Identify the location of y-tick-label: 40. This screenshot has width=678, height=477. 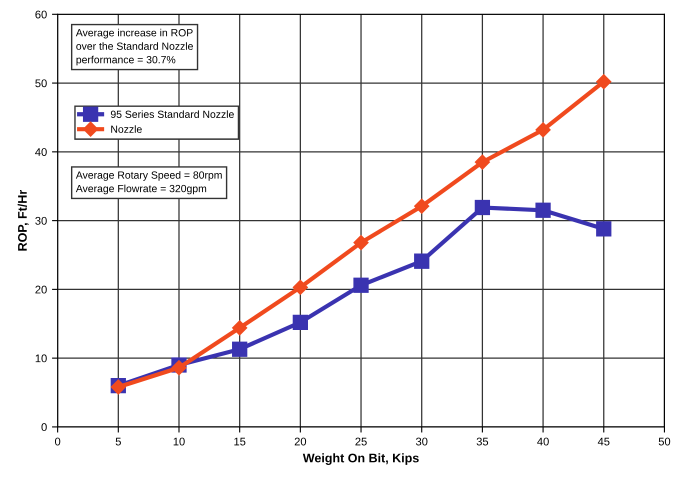
(41, 152).